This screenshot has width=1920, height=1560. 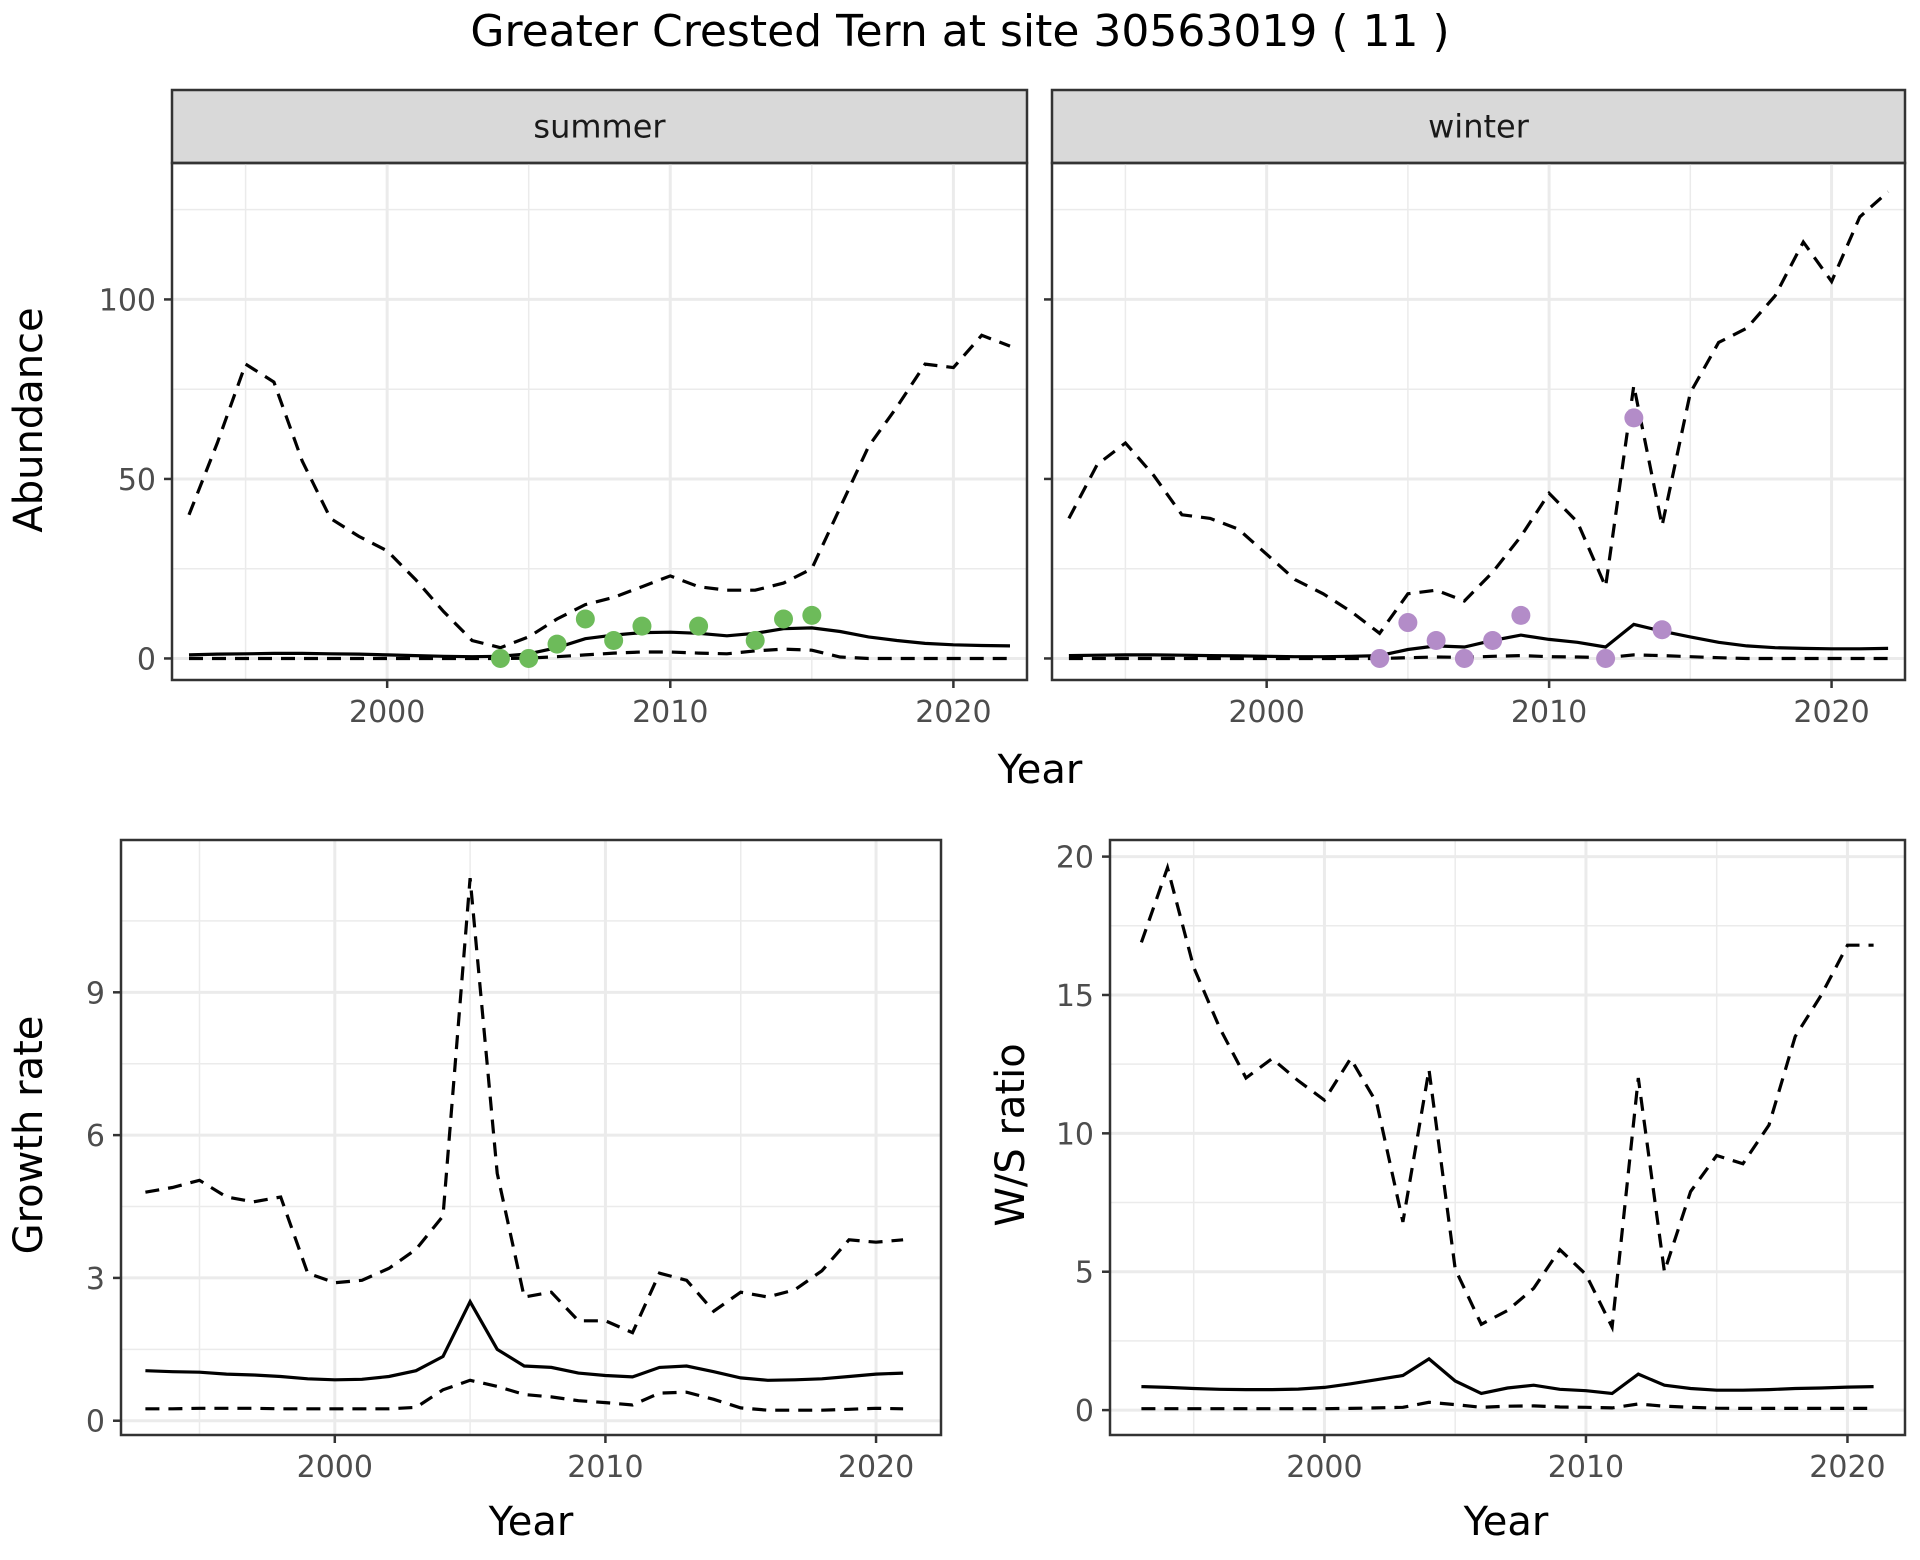 What do you see at coordinates (335, 1467) in the screenshot?
I see `growth-x-tick-label: 2000` at bounding box center [335, 1467].